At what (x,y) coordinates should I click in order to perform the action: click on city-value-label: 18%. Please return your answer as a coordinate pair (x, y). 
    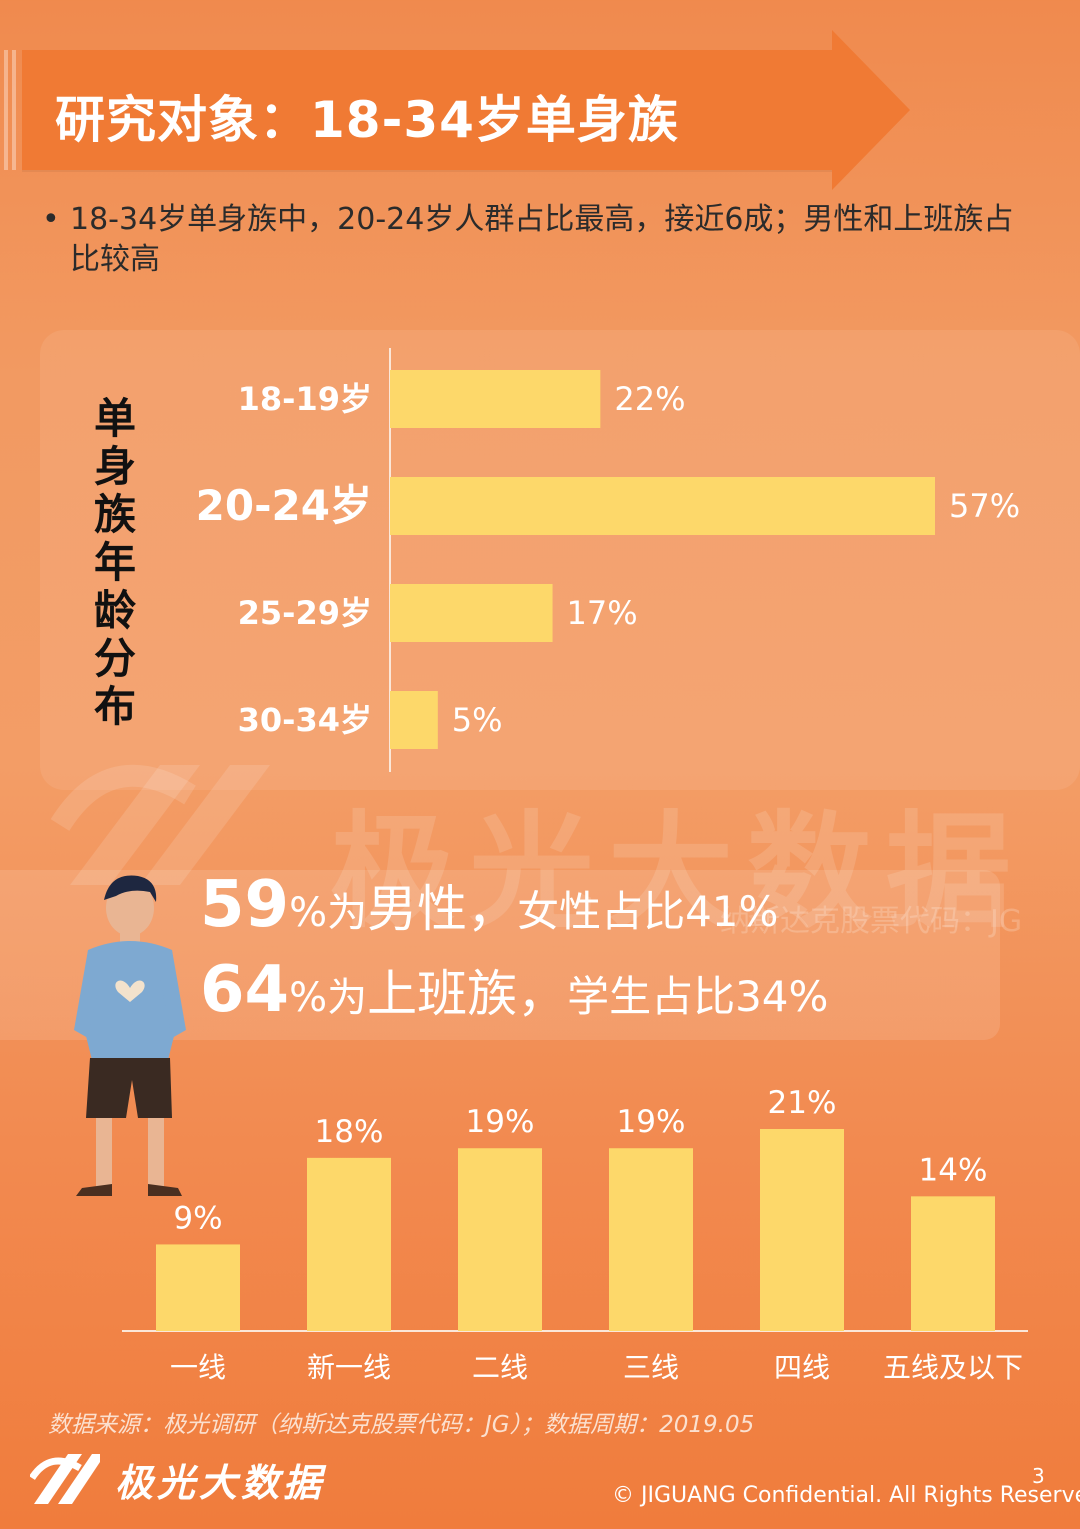
    Looking at the image, I should click on (349, 1132).